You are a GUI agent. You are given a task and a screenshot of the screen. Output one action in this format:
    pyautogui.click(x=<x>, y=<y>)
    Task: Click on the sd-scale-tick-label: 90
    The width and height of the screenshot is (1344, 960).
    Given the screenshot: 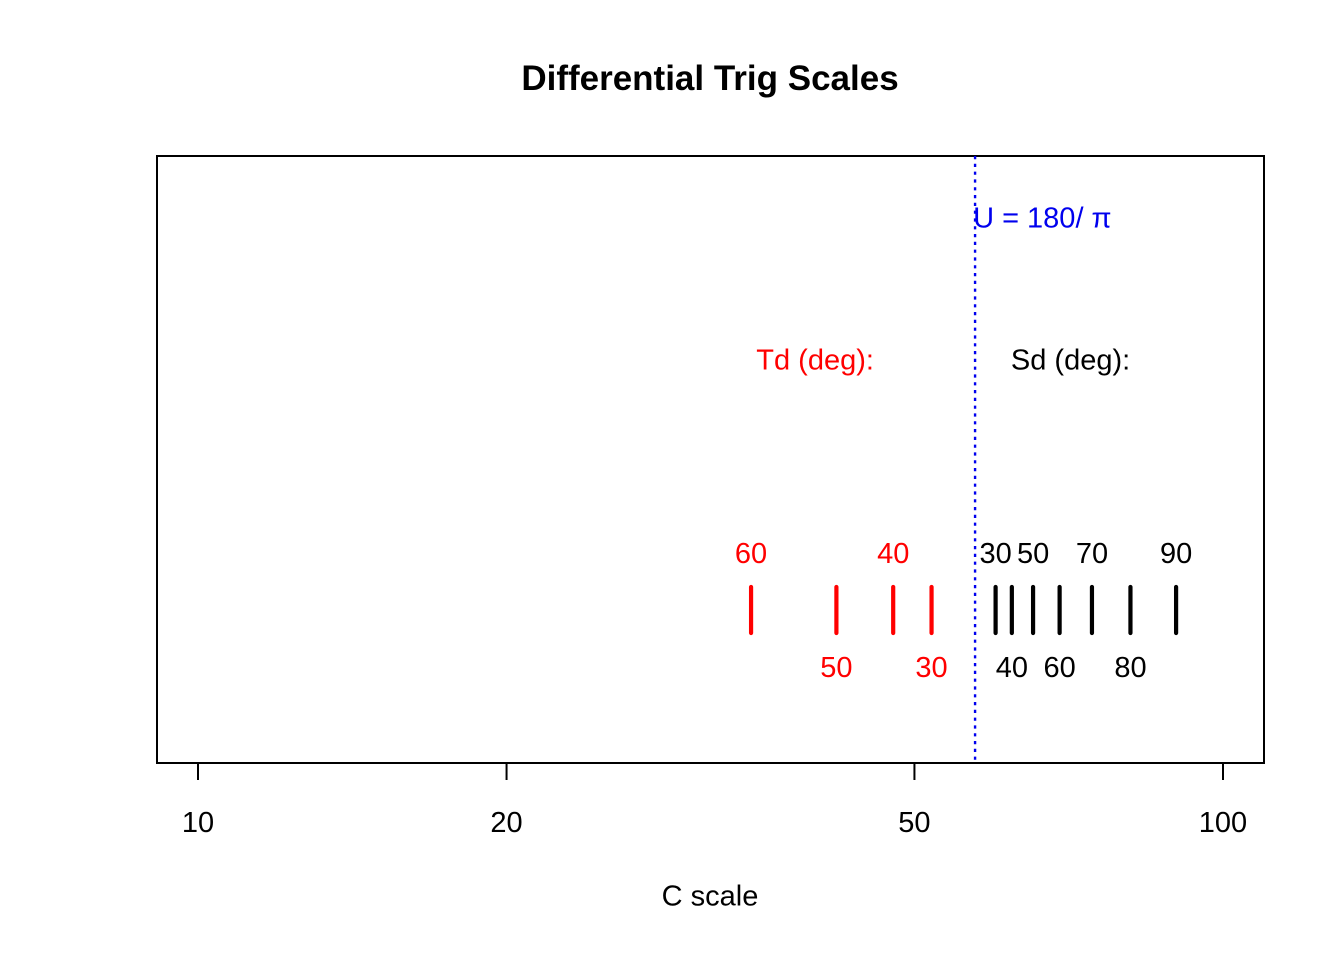 What is the action you would take?
    pyautogui.click(x=1176, y=554)
    